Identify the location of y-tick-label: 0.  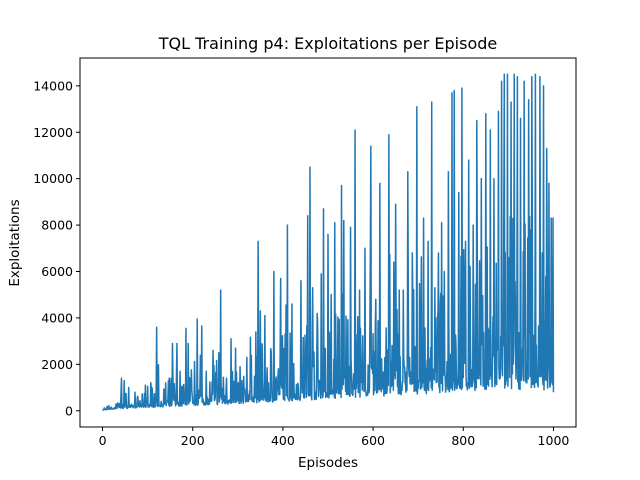
(69, 410).